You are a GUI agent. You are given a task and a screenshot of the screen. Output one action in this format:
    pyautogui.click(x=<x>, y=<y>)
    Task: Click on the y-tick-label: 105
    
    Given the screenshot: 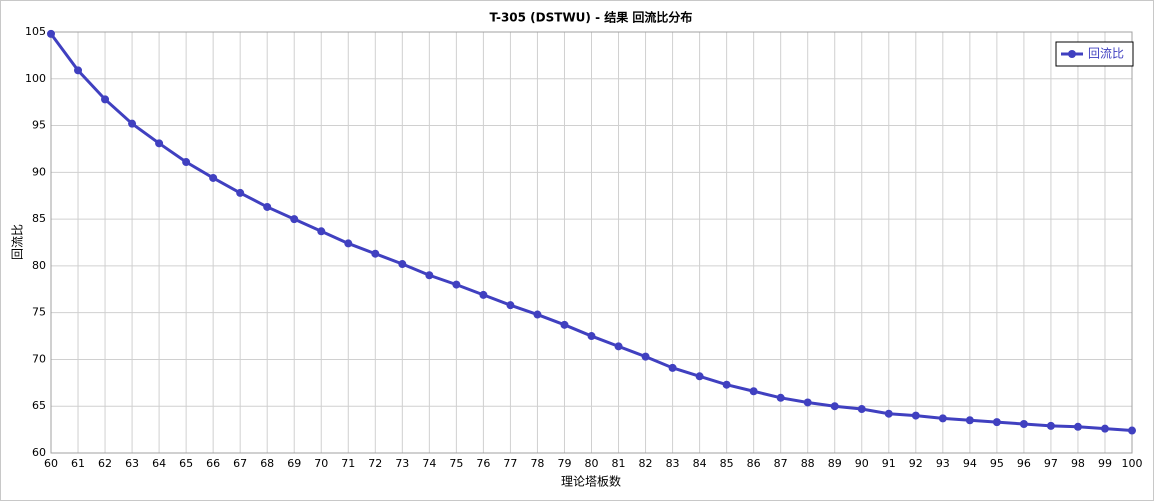 What is the action you would take?
    pyautogui.click(x=35, y=31)
    